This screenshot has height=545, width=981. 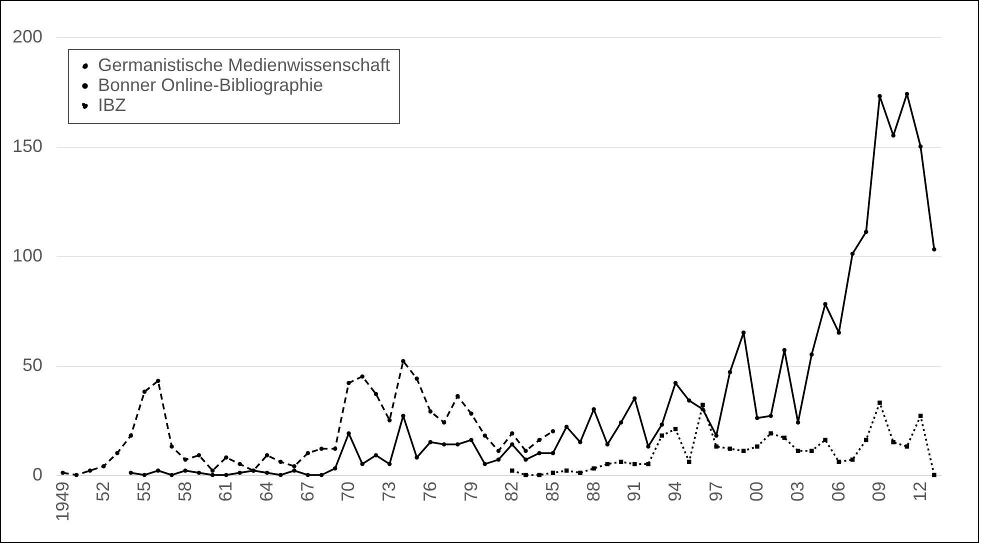 I want to click on x-tick-label: 61, so click(x=226, y=492).